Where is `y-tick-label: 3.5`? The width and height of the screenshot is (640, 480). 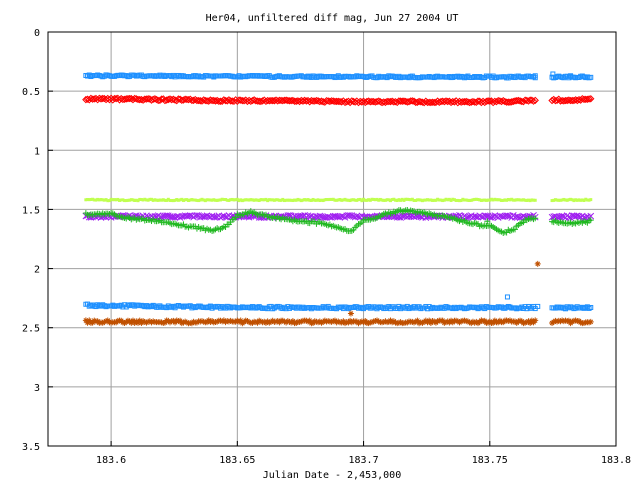 y-tick-label: 3.5 is located at coordinates (31, 447).